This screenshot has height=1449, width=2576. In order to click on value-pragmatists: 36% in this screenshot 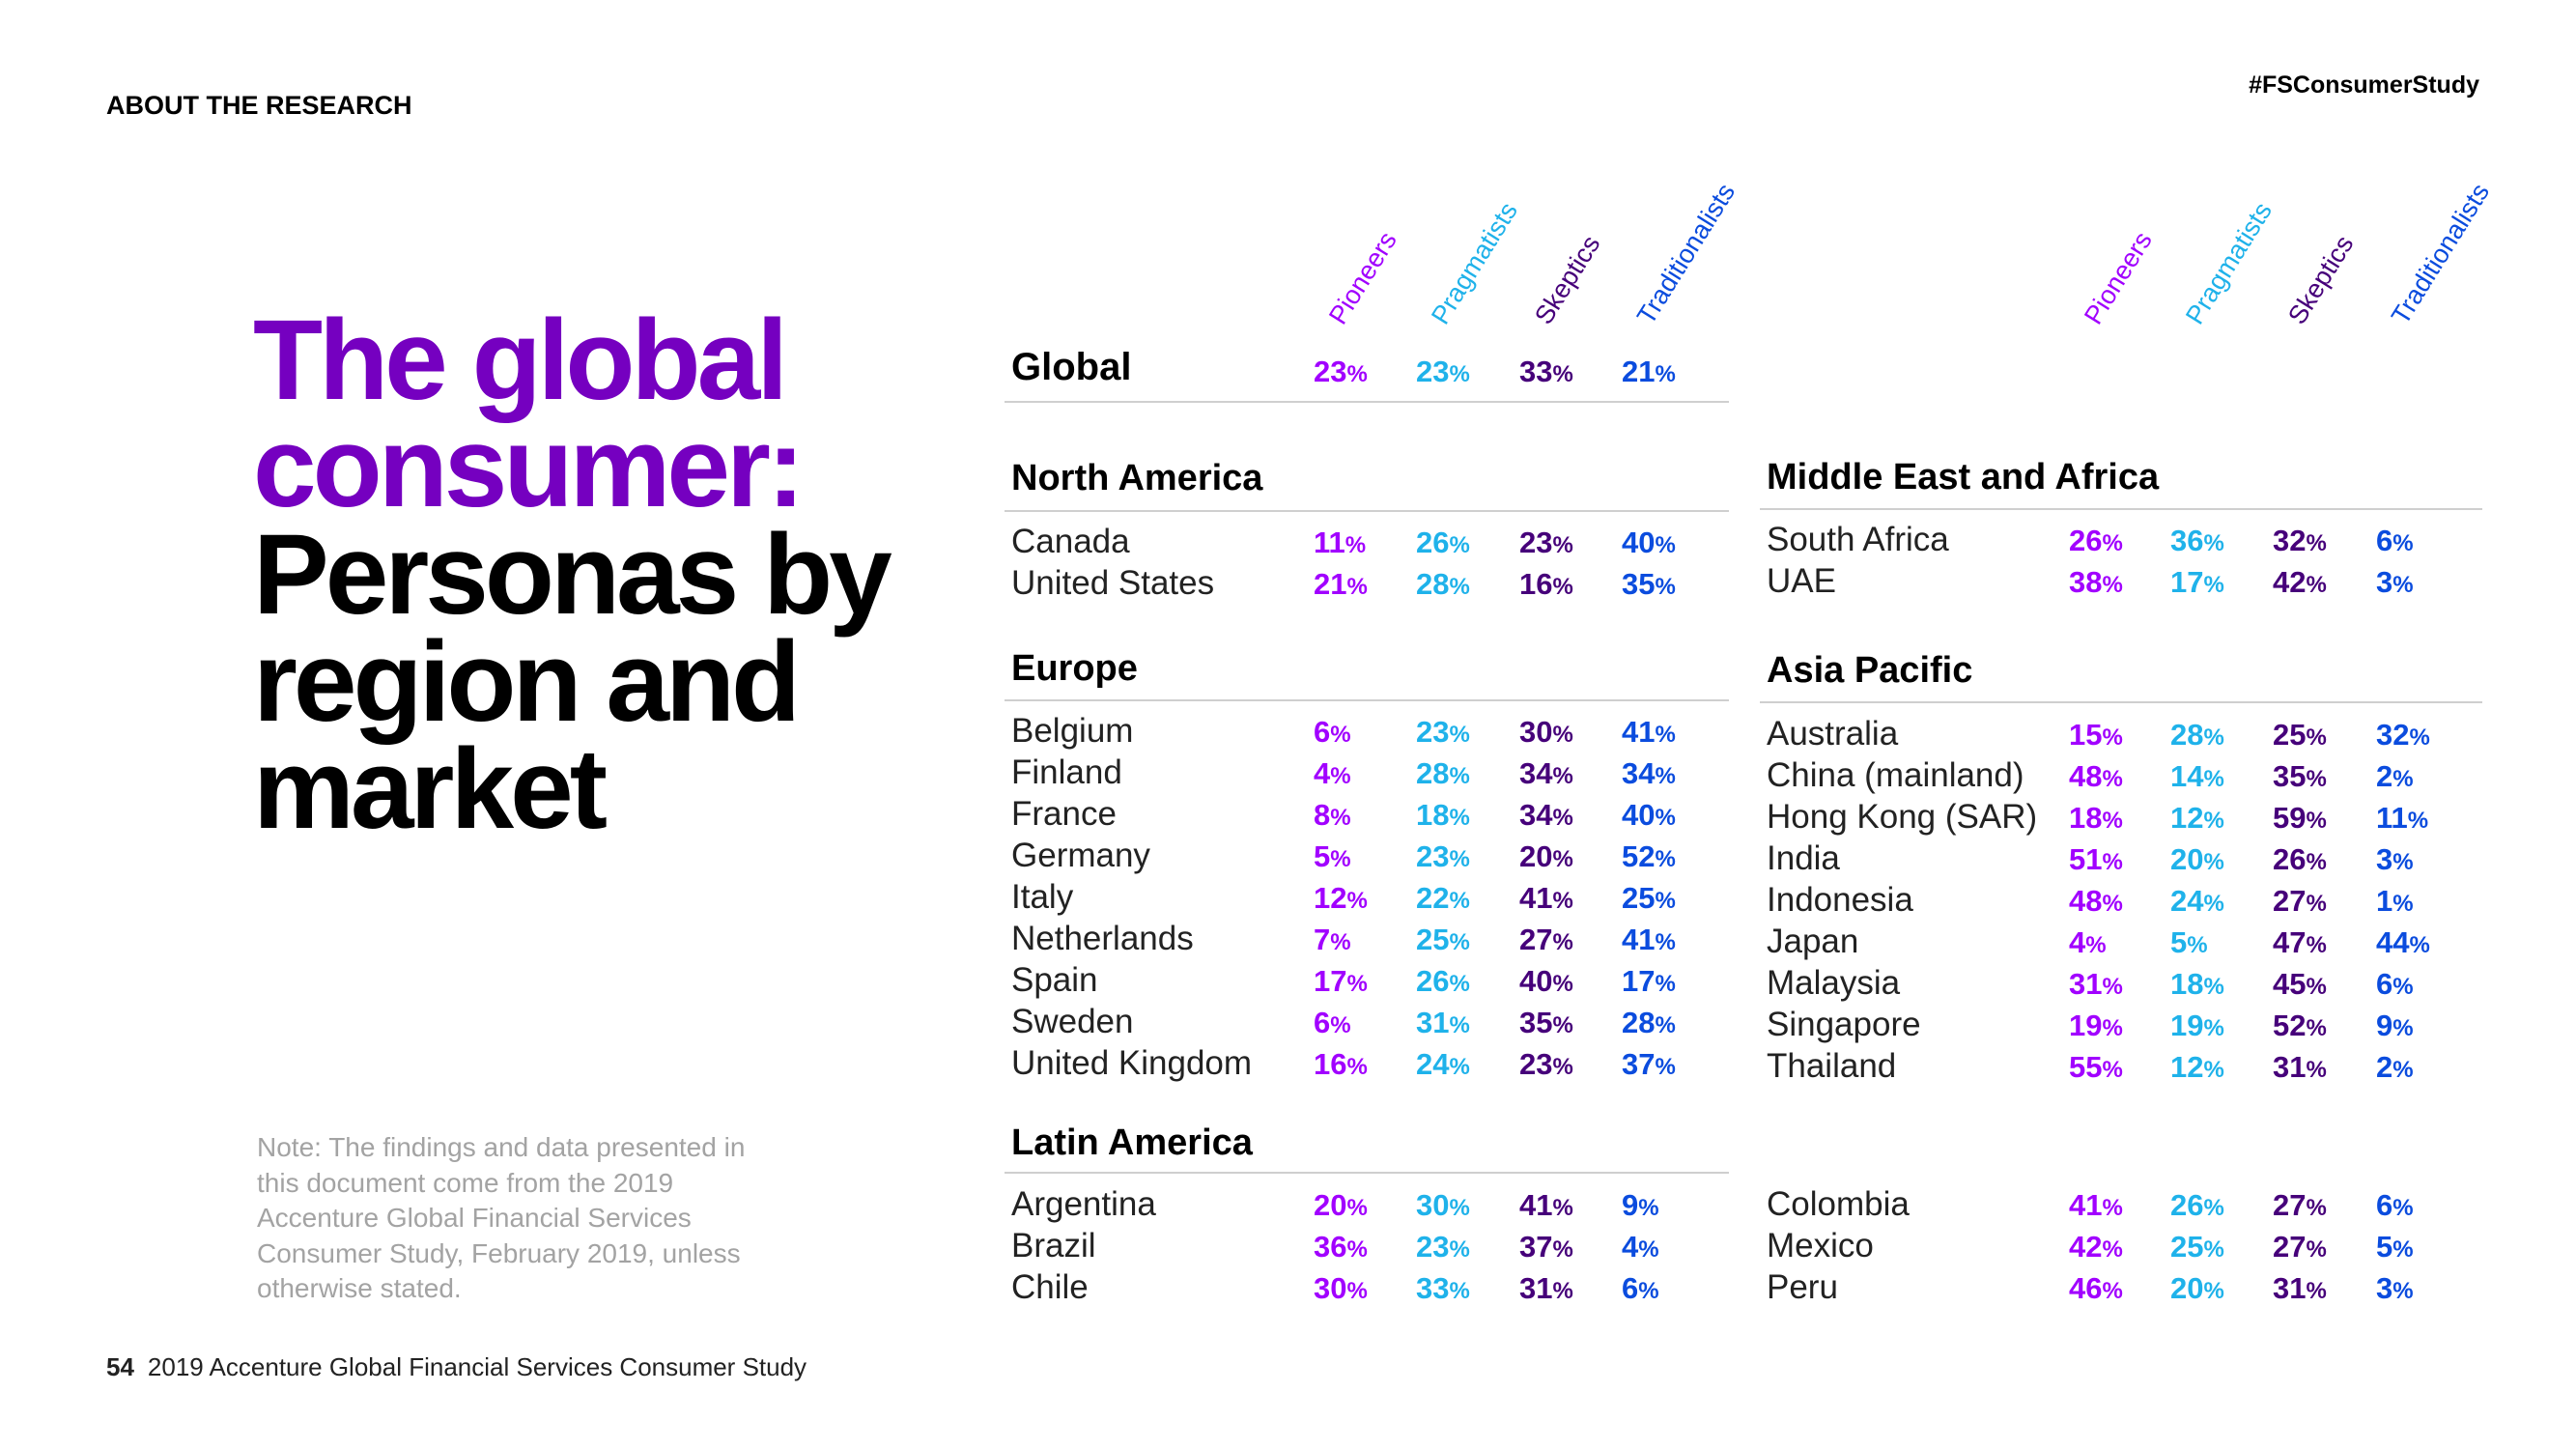, I will do `click(2197, 540)`.